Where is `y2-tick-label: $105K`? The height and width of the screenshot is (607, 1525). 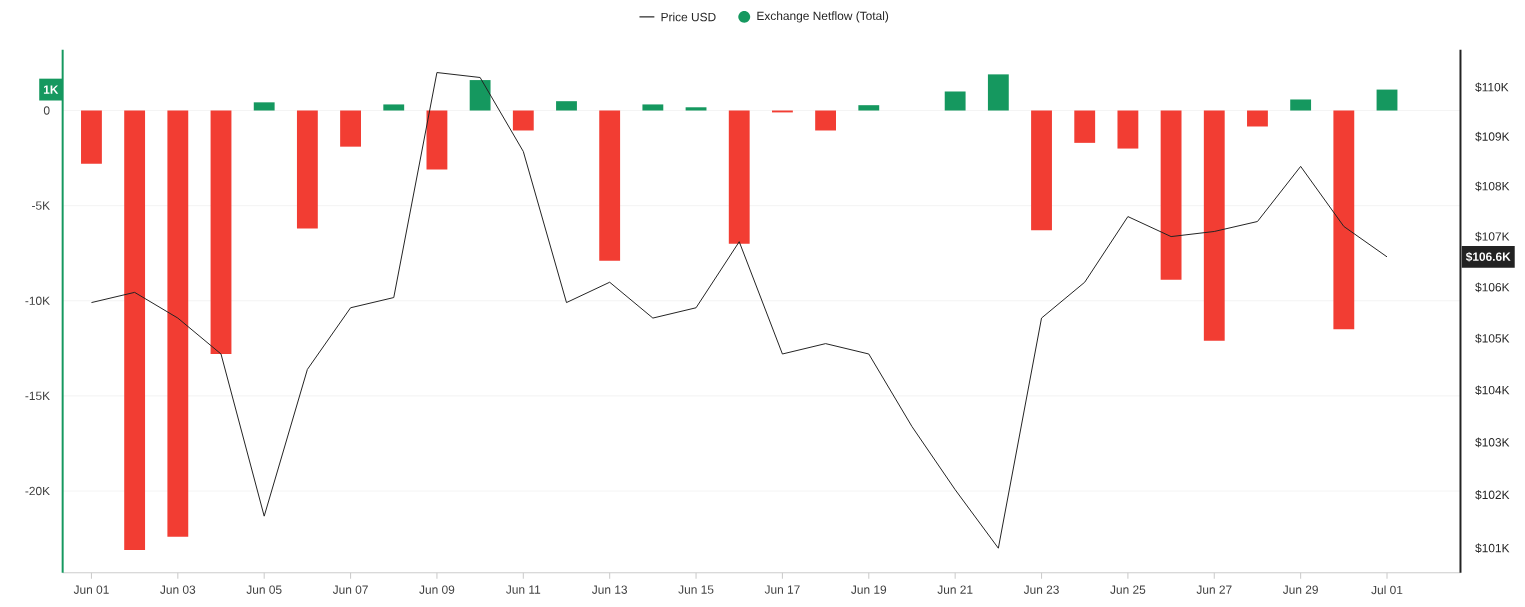 y2-tick-label: $105K is located at coordinates (1492, 338).